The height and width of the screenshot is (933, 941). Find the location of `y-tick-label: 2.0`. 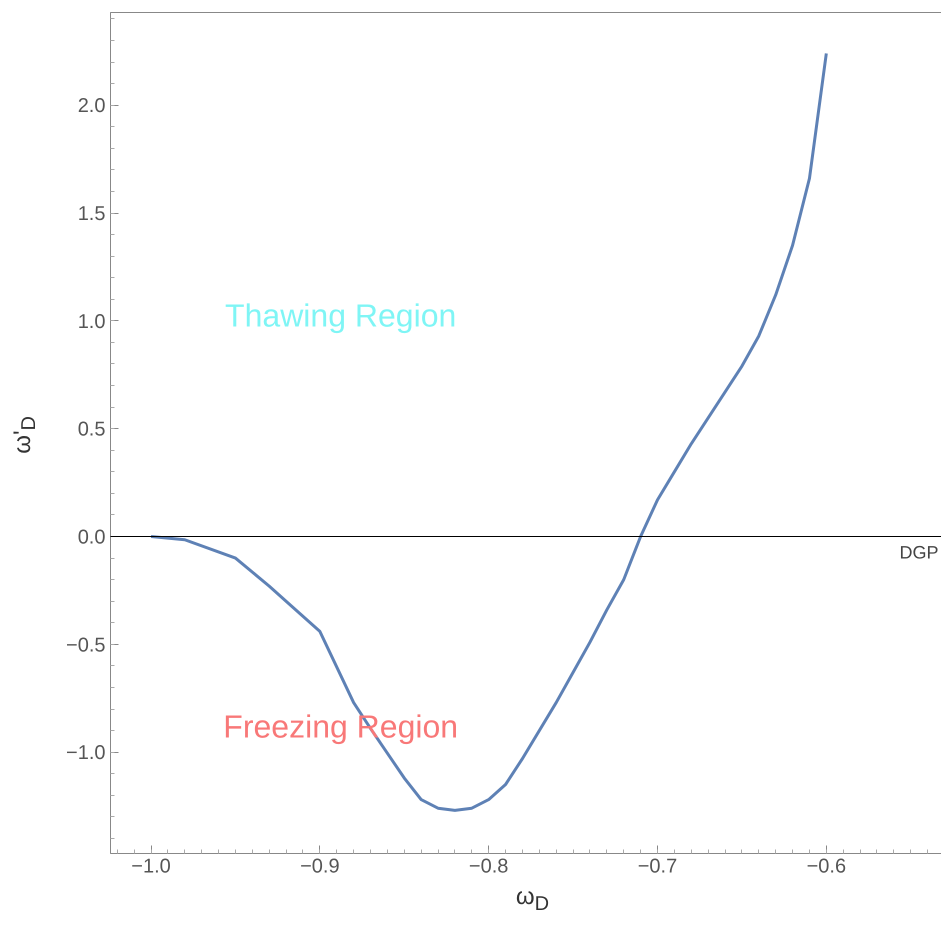

y-tick-label: 2.0 is located at coordinates (92, 106).